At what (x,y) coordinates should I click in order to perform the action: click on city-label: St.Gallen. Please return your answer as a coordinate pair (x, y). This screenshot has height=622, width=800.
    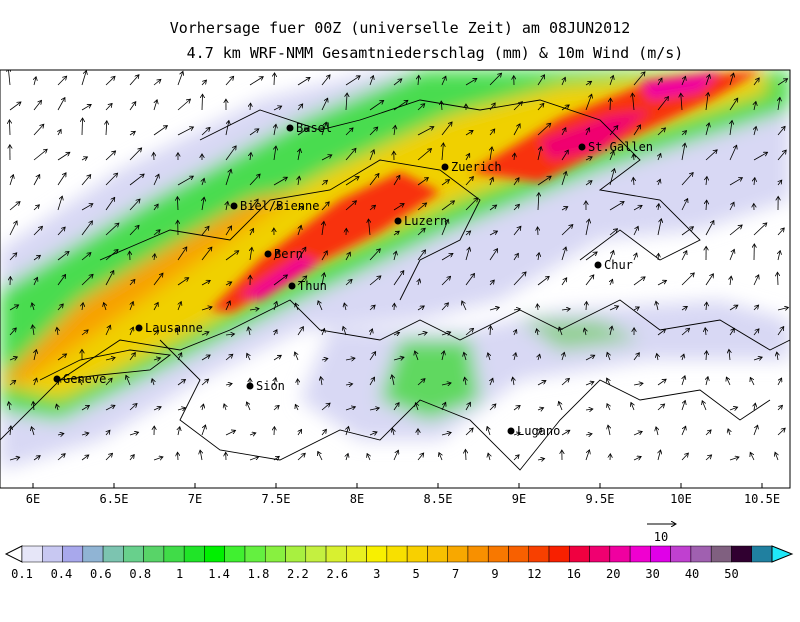
    Looking at the image, I should click on (620, 147).